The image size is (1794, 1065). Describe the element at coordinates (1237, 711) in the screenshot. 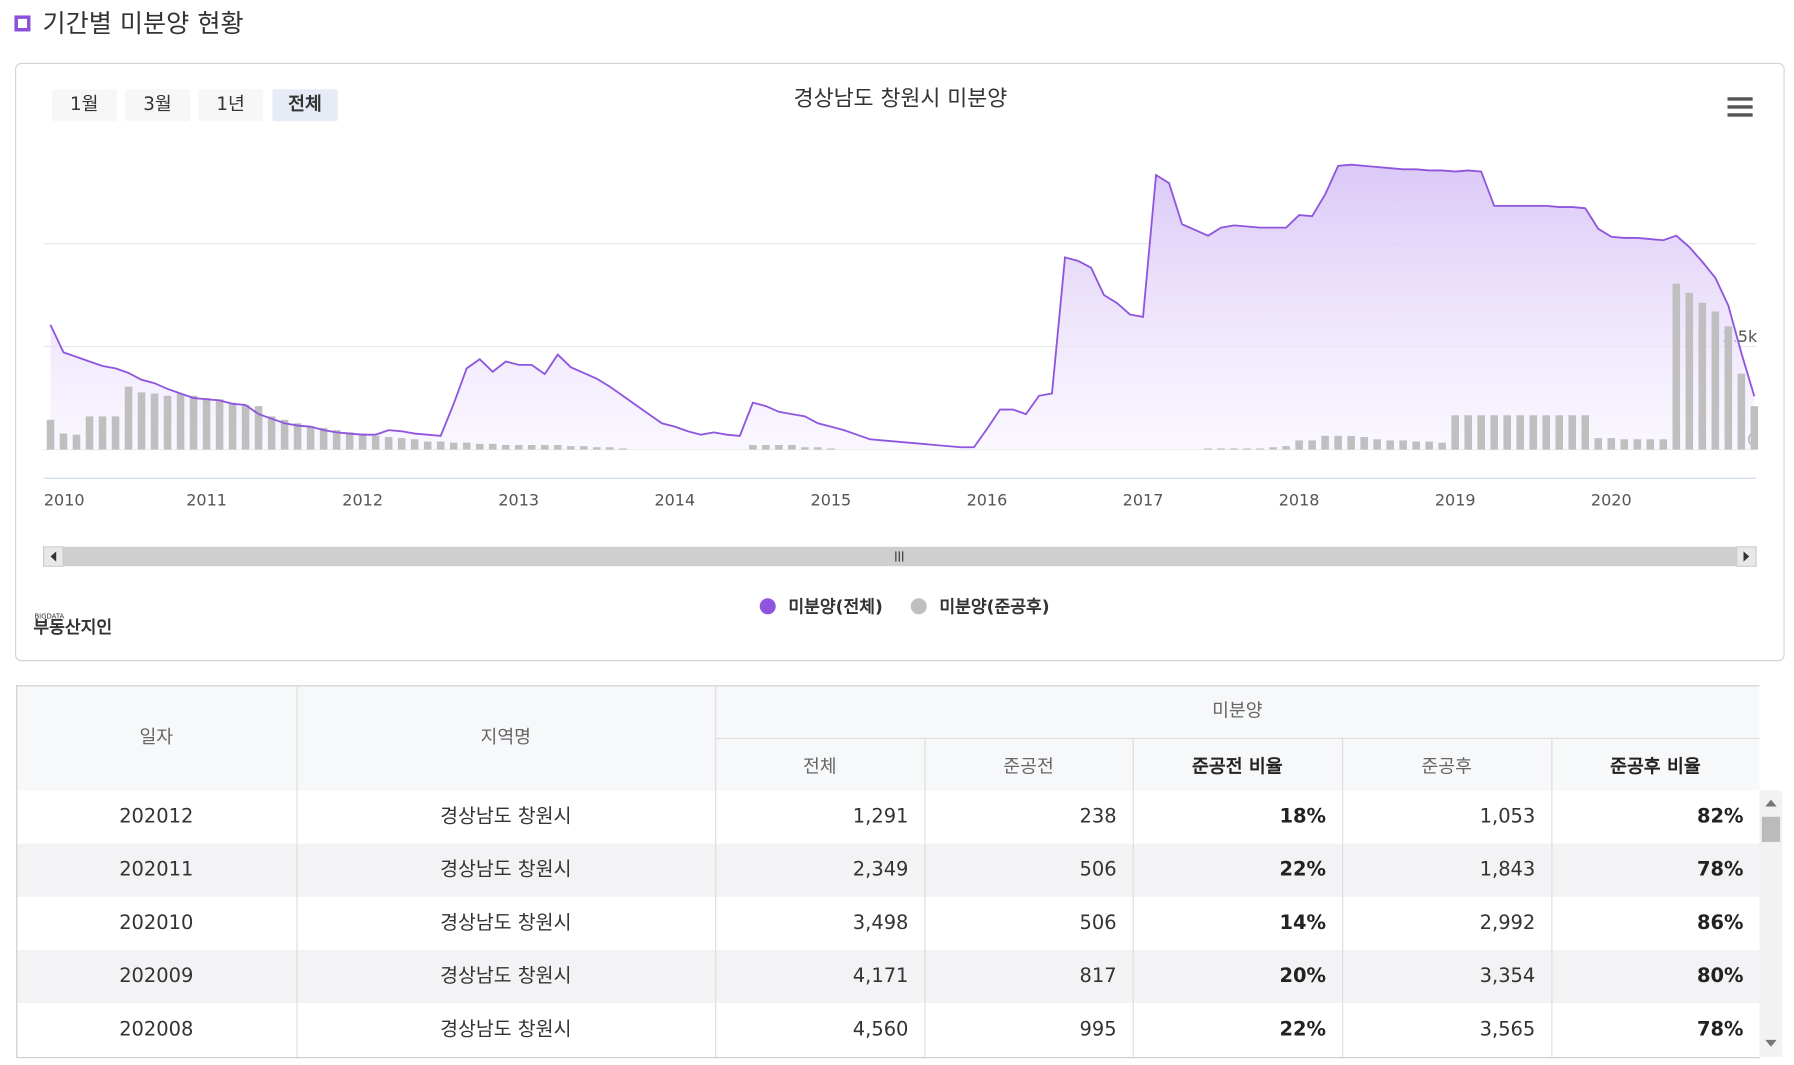

I see `column-group-header: 미분양` at that location.